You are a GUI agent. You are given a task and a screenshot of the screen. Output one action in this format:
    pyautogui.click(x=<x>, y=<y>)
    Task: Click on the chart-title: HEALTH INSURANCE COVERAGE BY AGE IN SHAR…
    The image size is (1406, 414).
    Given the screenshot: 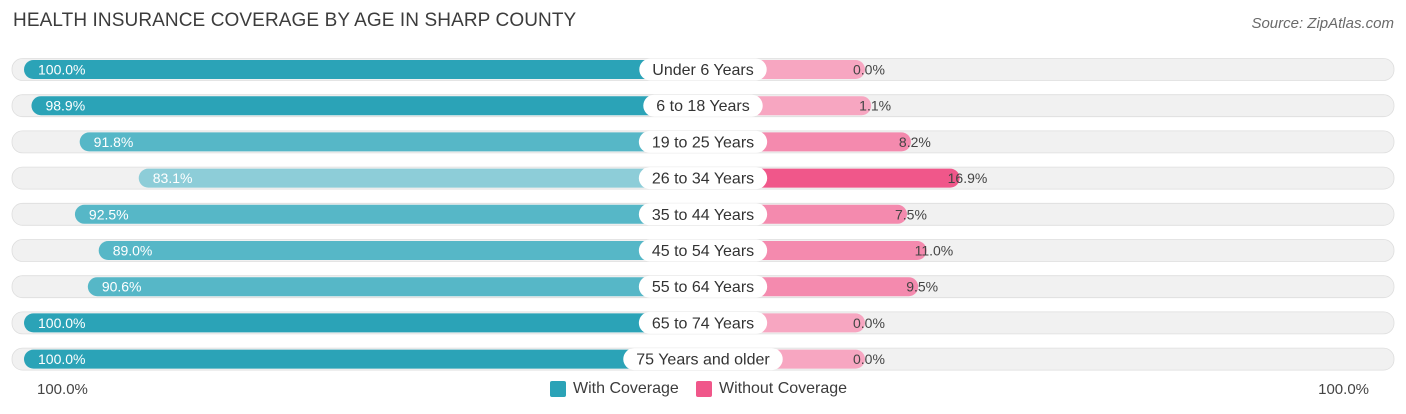 What is the action you would take?
    pyautogui.click(x=295, y=20)
    